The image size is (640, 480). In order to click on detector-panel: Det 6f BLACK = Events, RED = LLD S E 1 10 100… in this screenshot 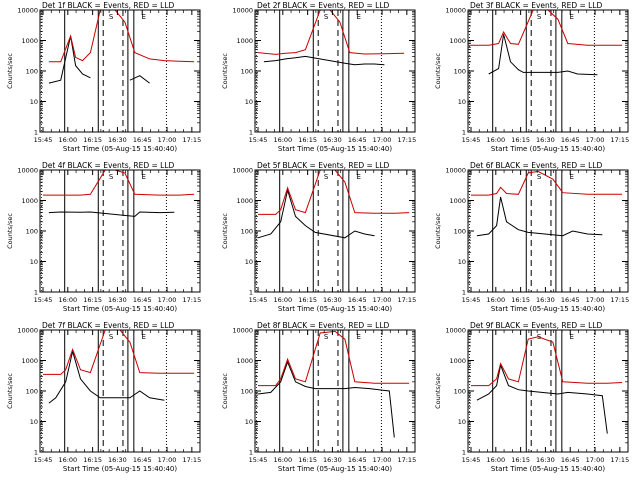, I will do `click(531, 237)`.